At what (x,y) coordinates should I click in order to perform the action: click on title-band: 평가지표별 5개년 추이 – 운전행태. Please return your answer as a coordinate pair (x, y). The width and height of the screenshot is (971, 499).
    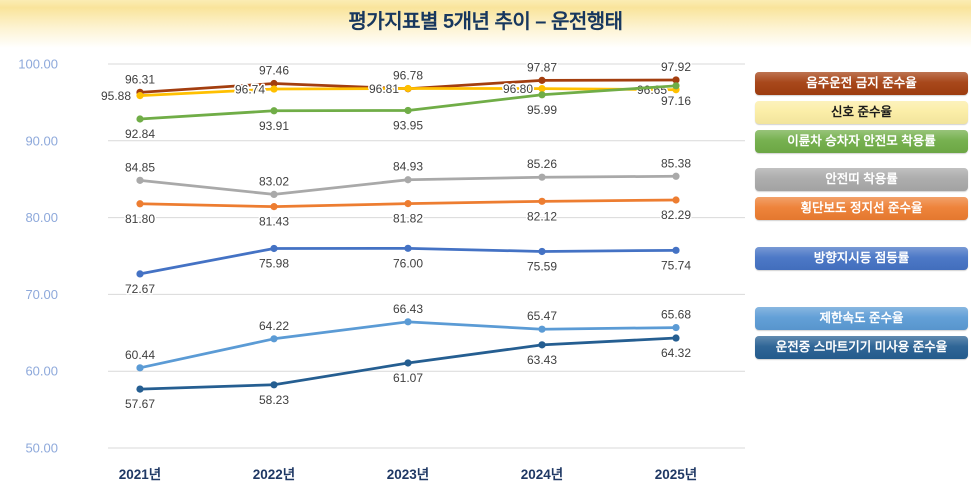
    Looking at the image, I should click on (485, 24).